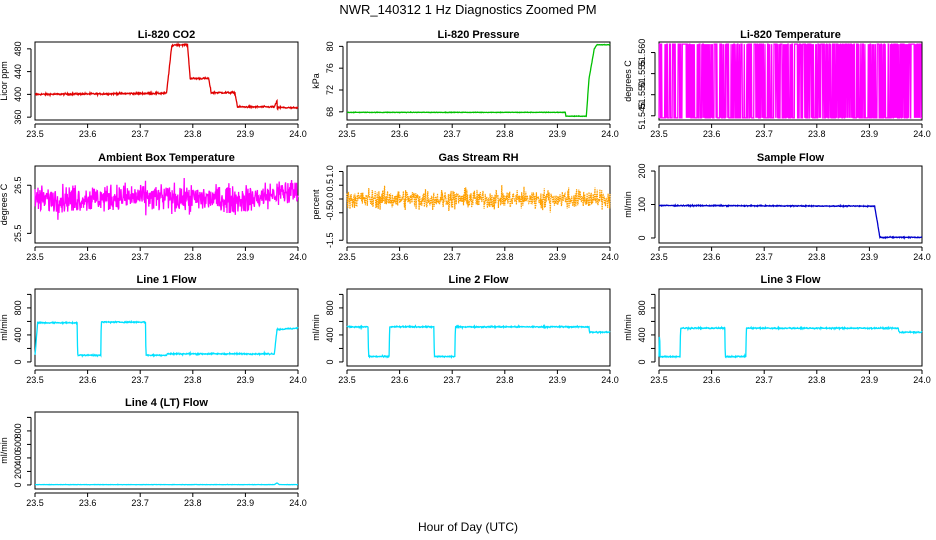  What do you see at coordinates (478, 158) in the screenshot?
I see `panel-title: Gas Stream RH` at bounding box center [478, 158].